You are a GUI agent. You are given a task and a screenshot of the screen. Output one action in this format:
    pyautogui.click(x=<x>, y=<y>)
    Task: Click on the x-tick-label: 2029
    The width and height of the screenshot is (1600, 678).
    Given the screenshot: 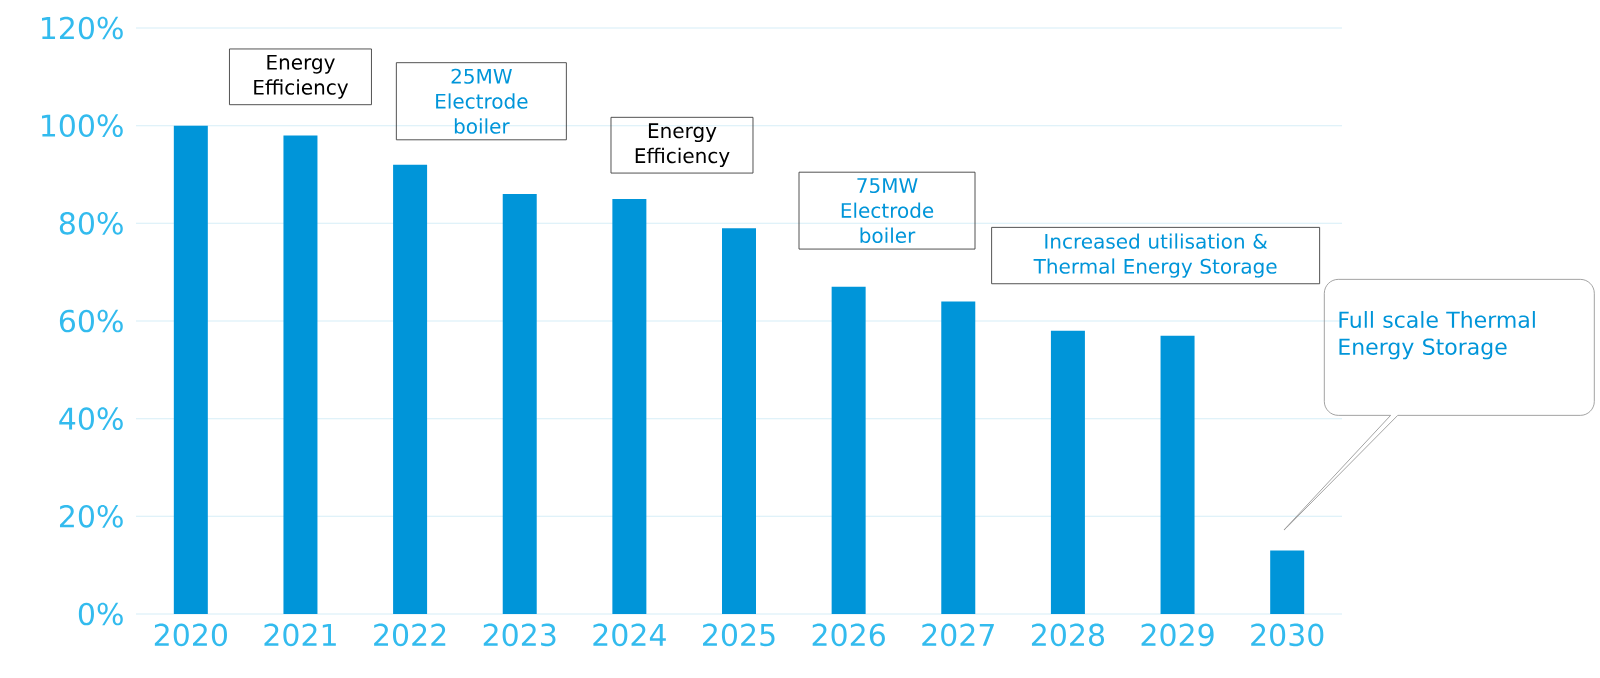 What is the action you would take?
    pyautogui.click(x=1177, y=635)
    